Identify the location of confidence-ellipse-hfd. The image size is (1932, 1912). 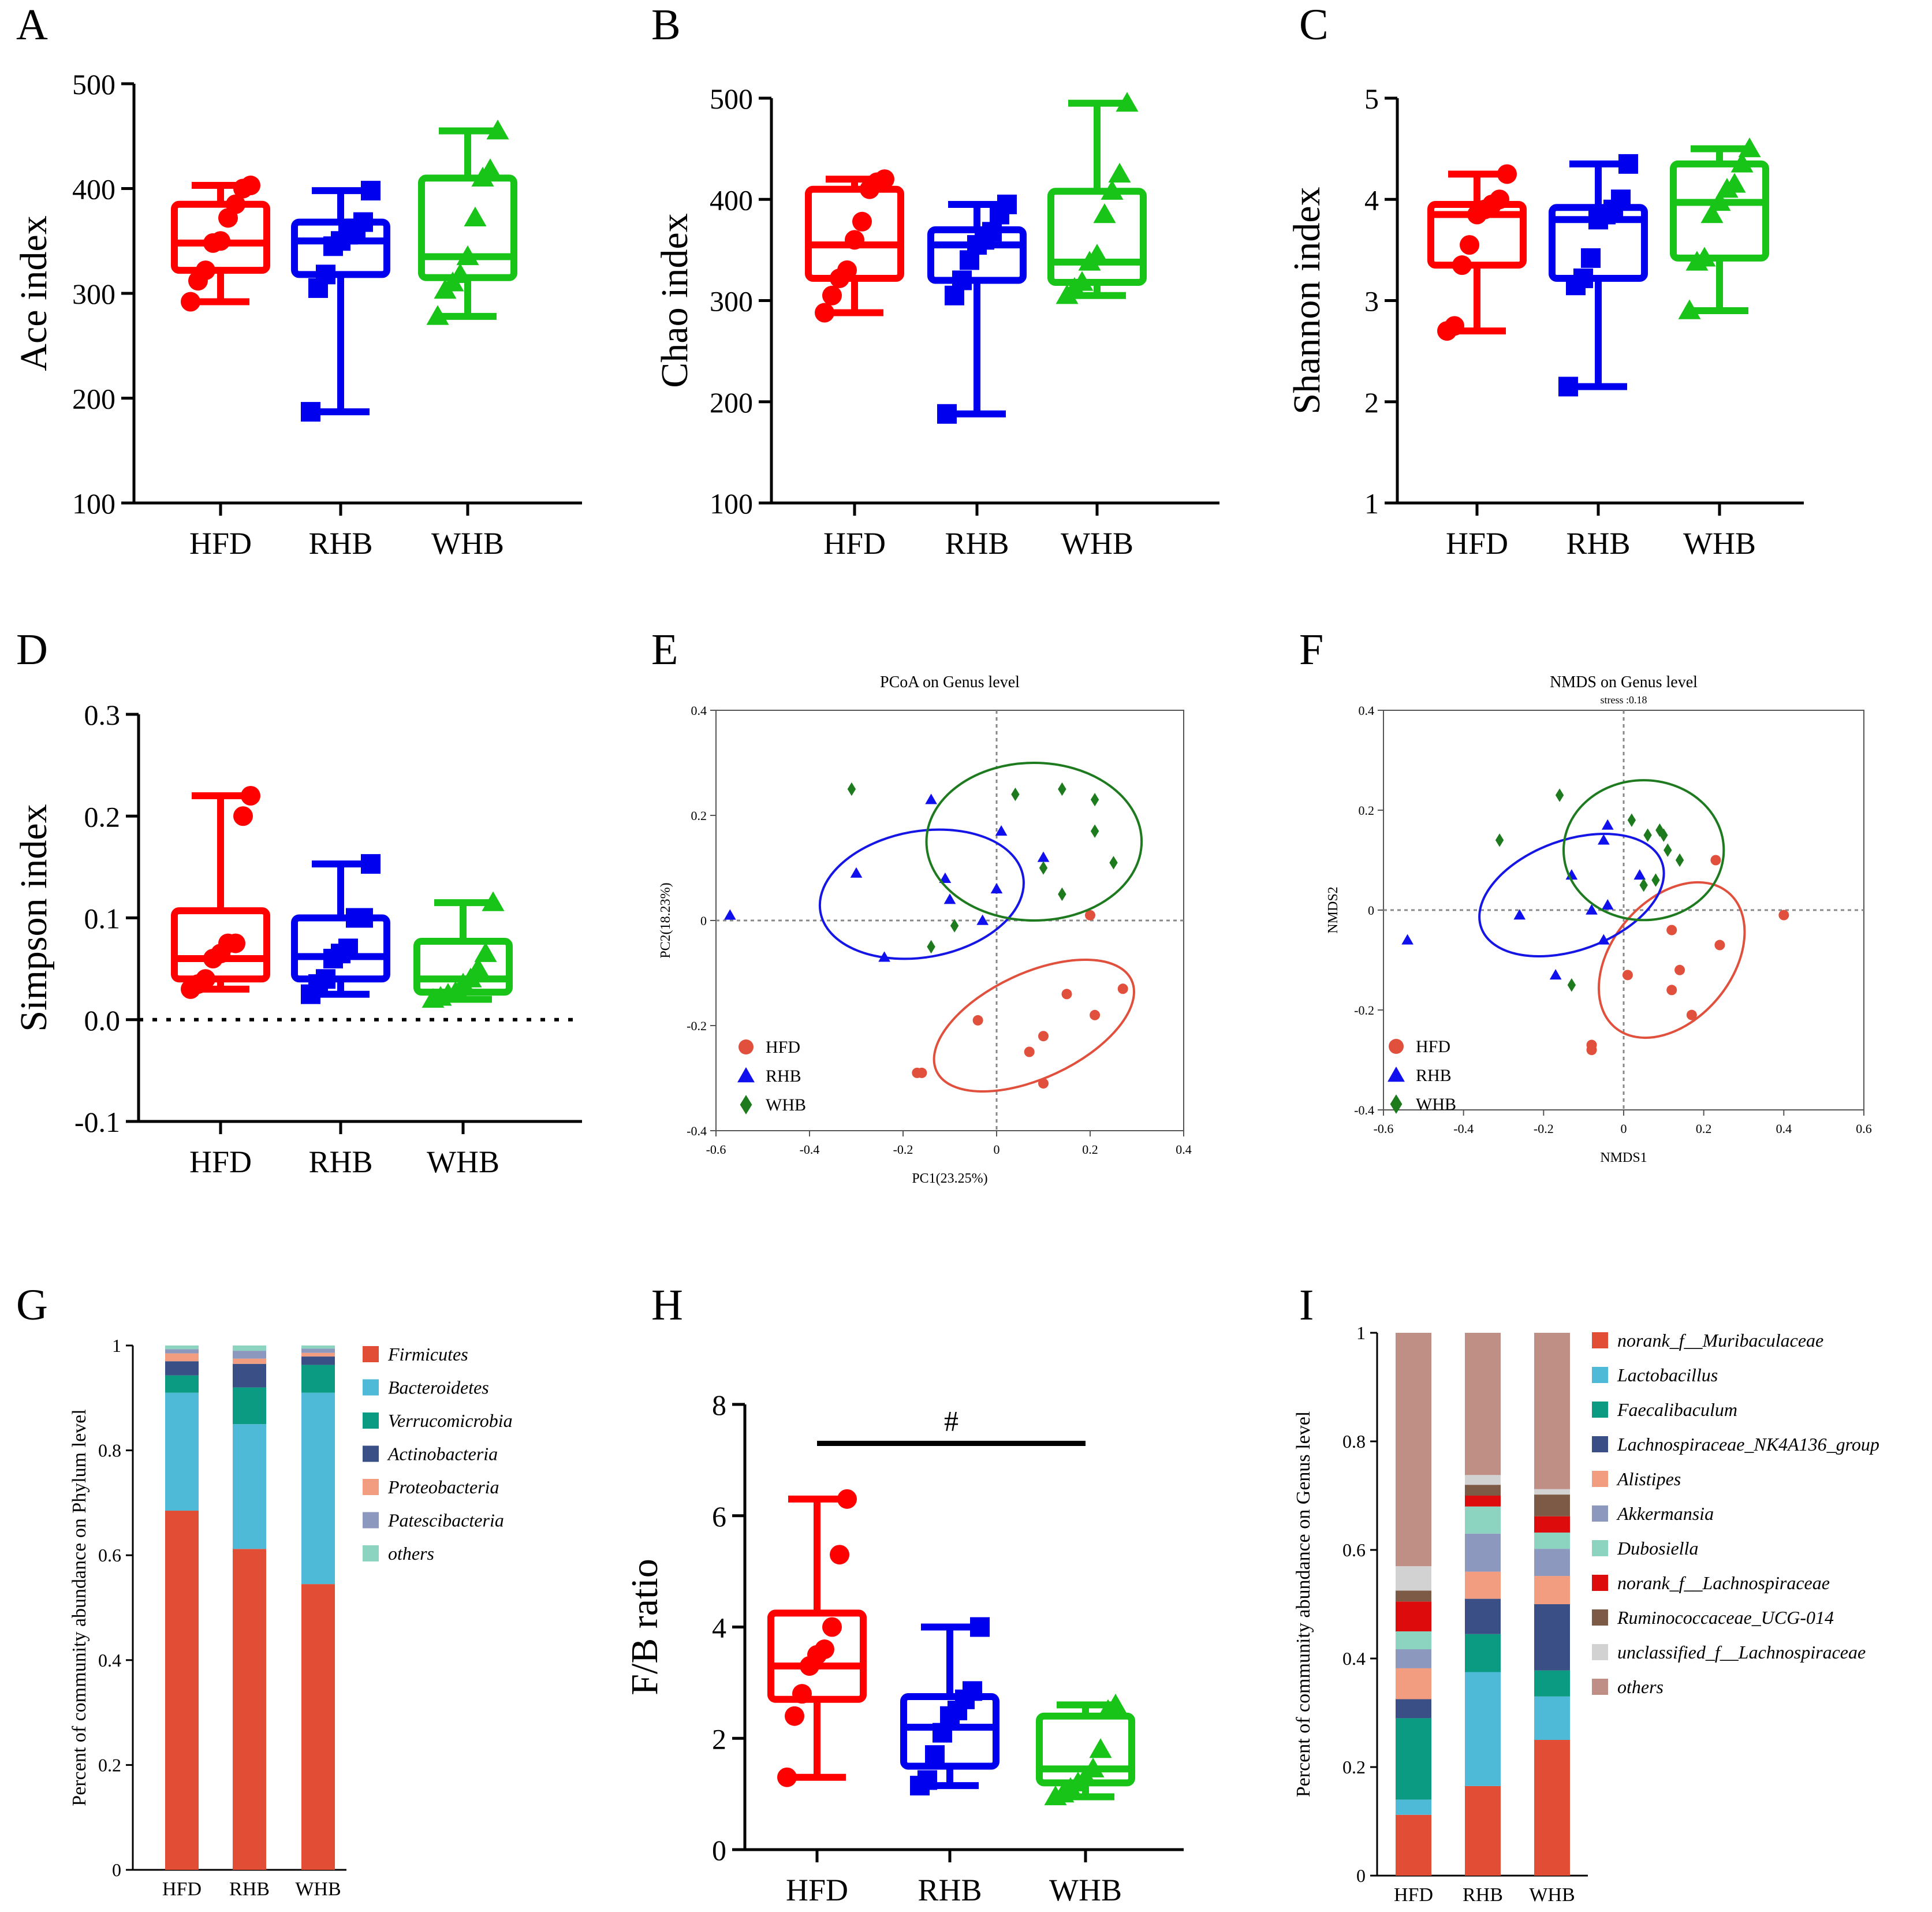
(1034, 1025).